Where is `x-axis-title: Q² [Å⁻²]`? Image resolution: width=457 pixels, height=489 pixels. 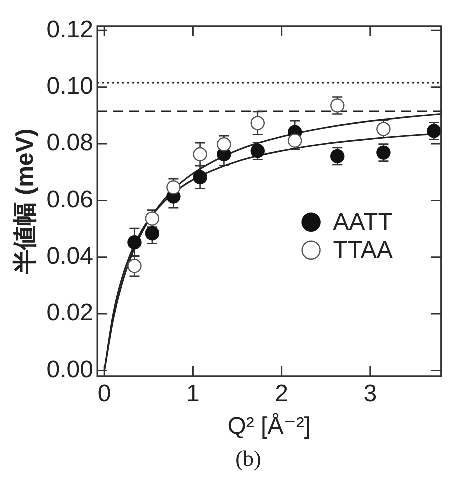 x-axis-title: Q² [Å⁻²] is located at coordinates (270, 426).